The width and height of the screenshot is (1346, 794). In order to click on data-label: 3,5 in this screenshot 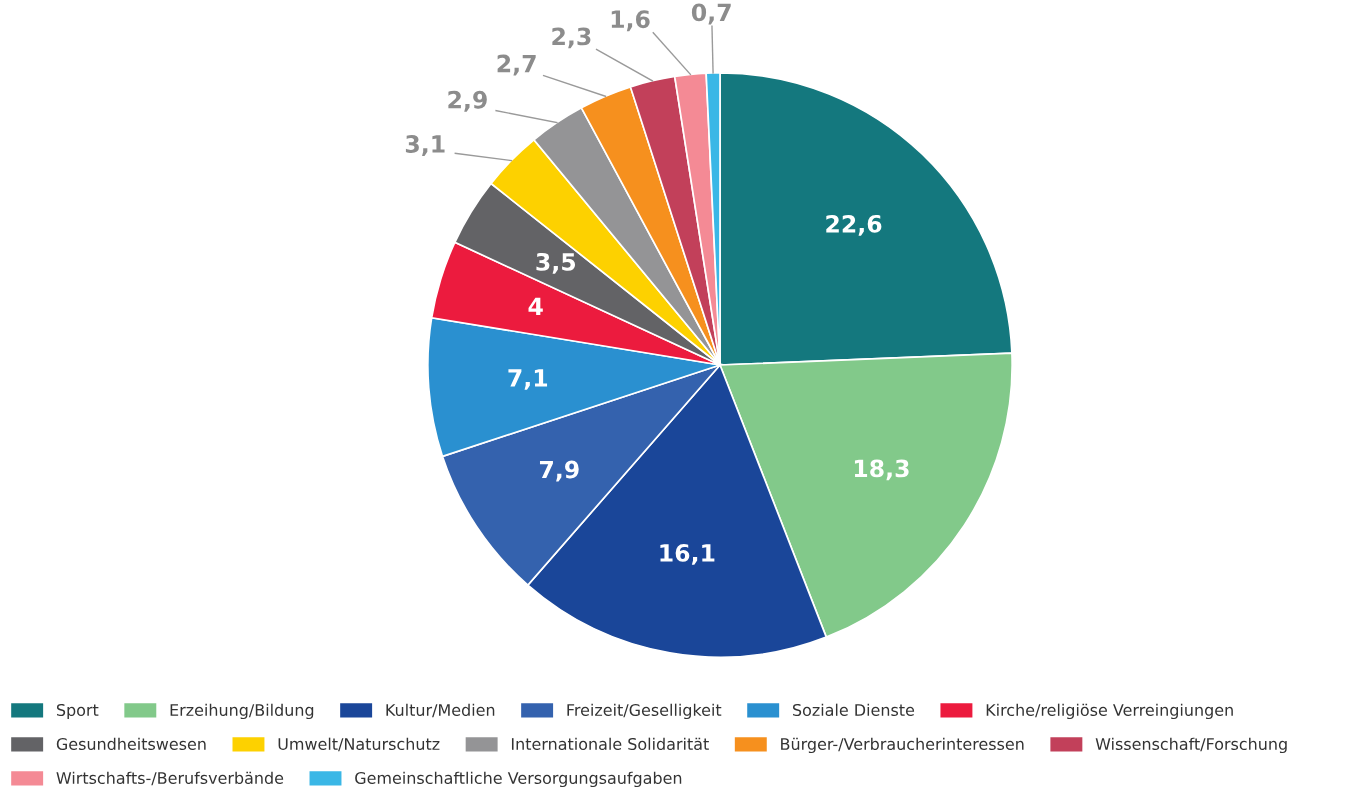, I will do `click(556, 263)`.